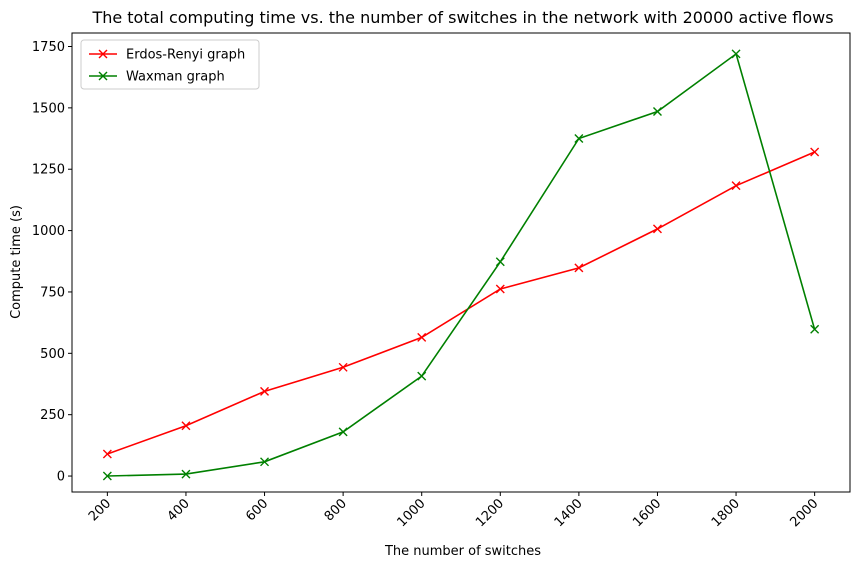 Image resolution: width=859 pixels, height=568 pixels. I want to click on y-tick-label-6: 1250, so click(48, 170).